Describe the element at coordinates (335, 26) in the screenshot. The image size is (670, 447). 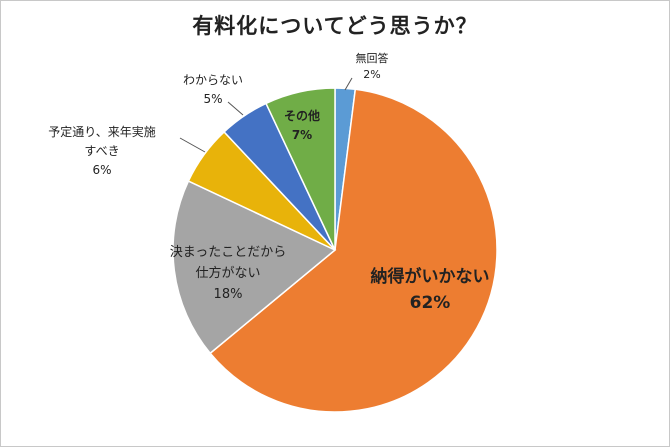
I see `chart-title: 有料化についてどう思うか？` at that location.